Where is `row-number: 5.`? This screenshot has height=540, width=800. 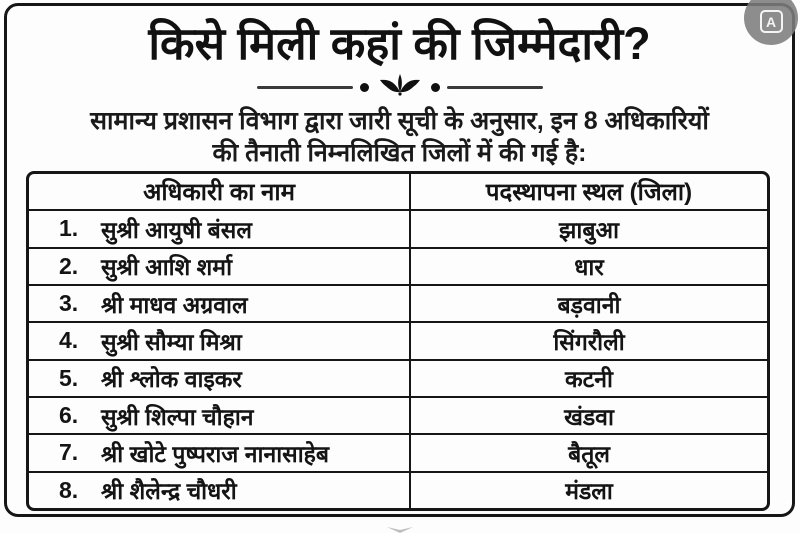
row-number: 5. is located at coordinates (69, 377).